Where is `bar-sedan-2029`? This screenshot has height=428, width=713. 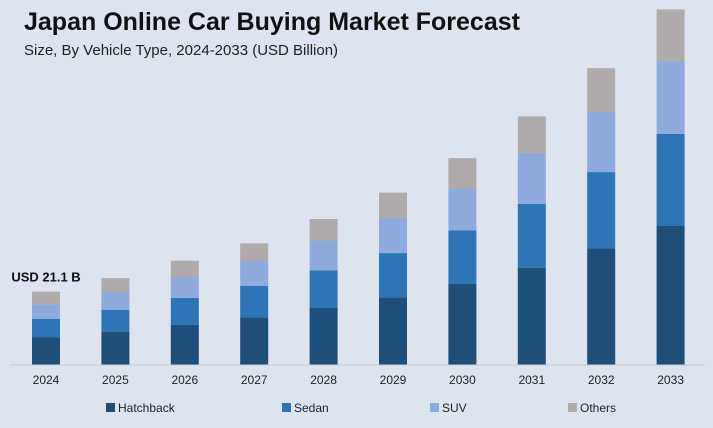 bar-sedan-2029 is located at coordinates (393, 275).